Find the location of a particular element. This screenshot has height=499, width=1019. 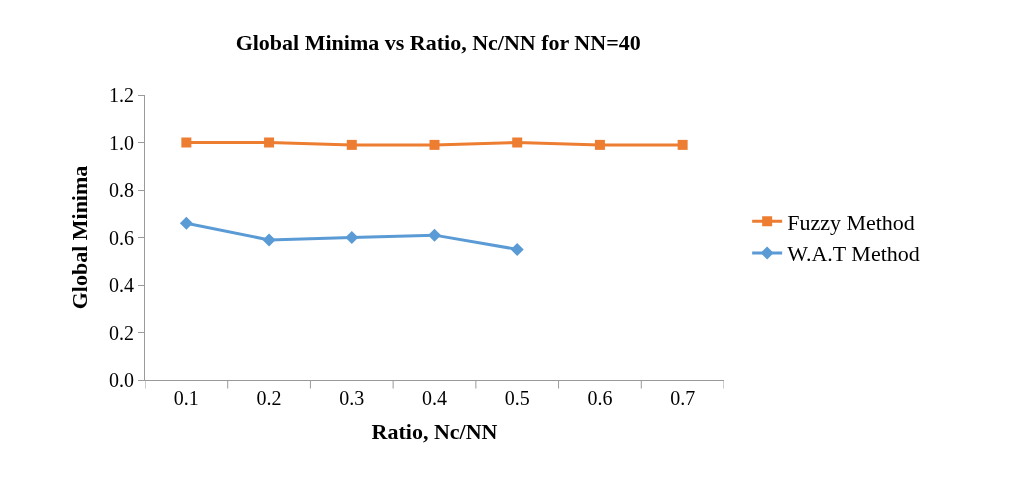

x-tick-label: 0.1 is located at coordinates (186, 398).